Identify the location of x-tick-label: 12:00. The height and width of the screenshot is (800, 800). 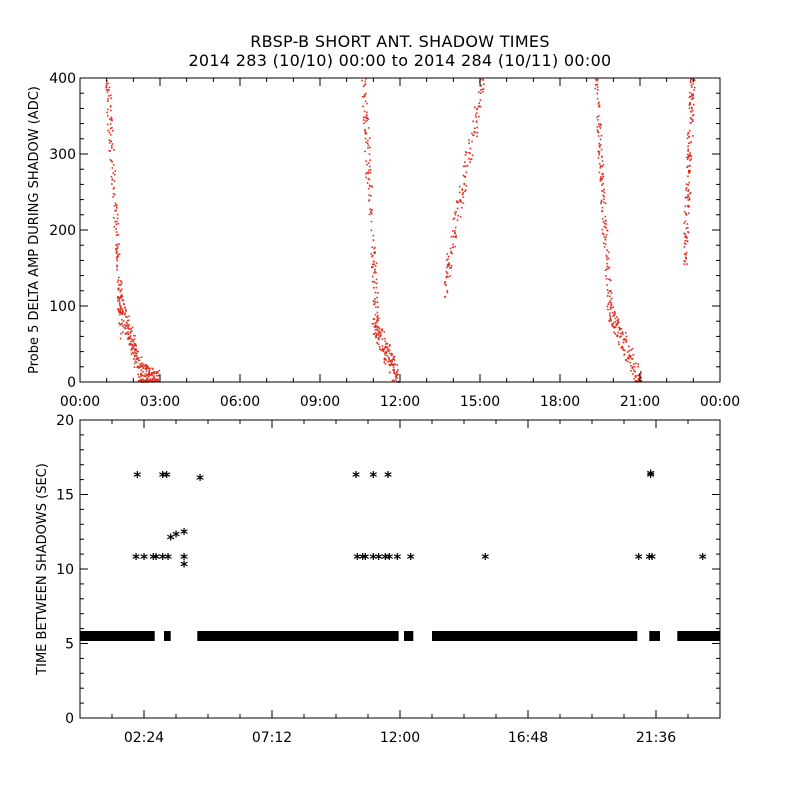
(400, 402).